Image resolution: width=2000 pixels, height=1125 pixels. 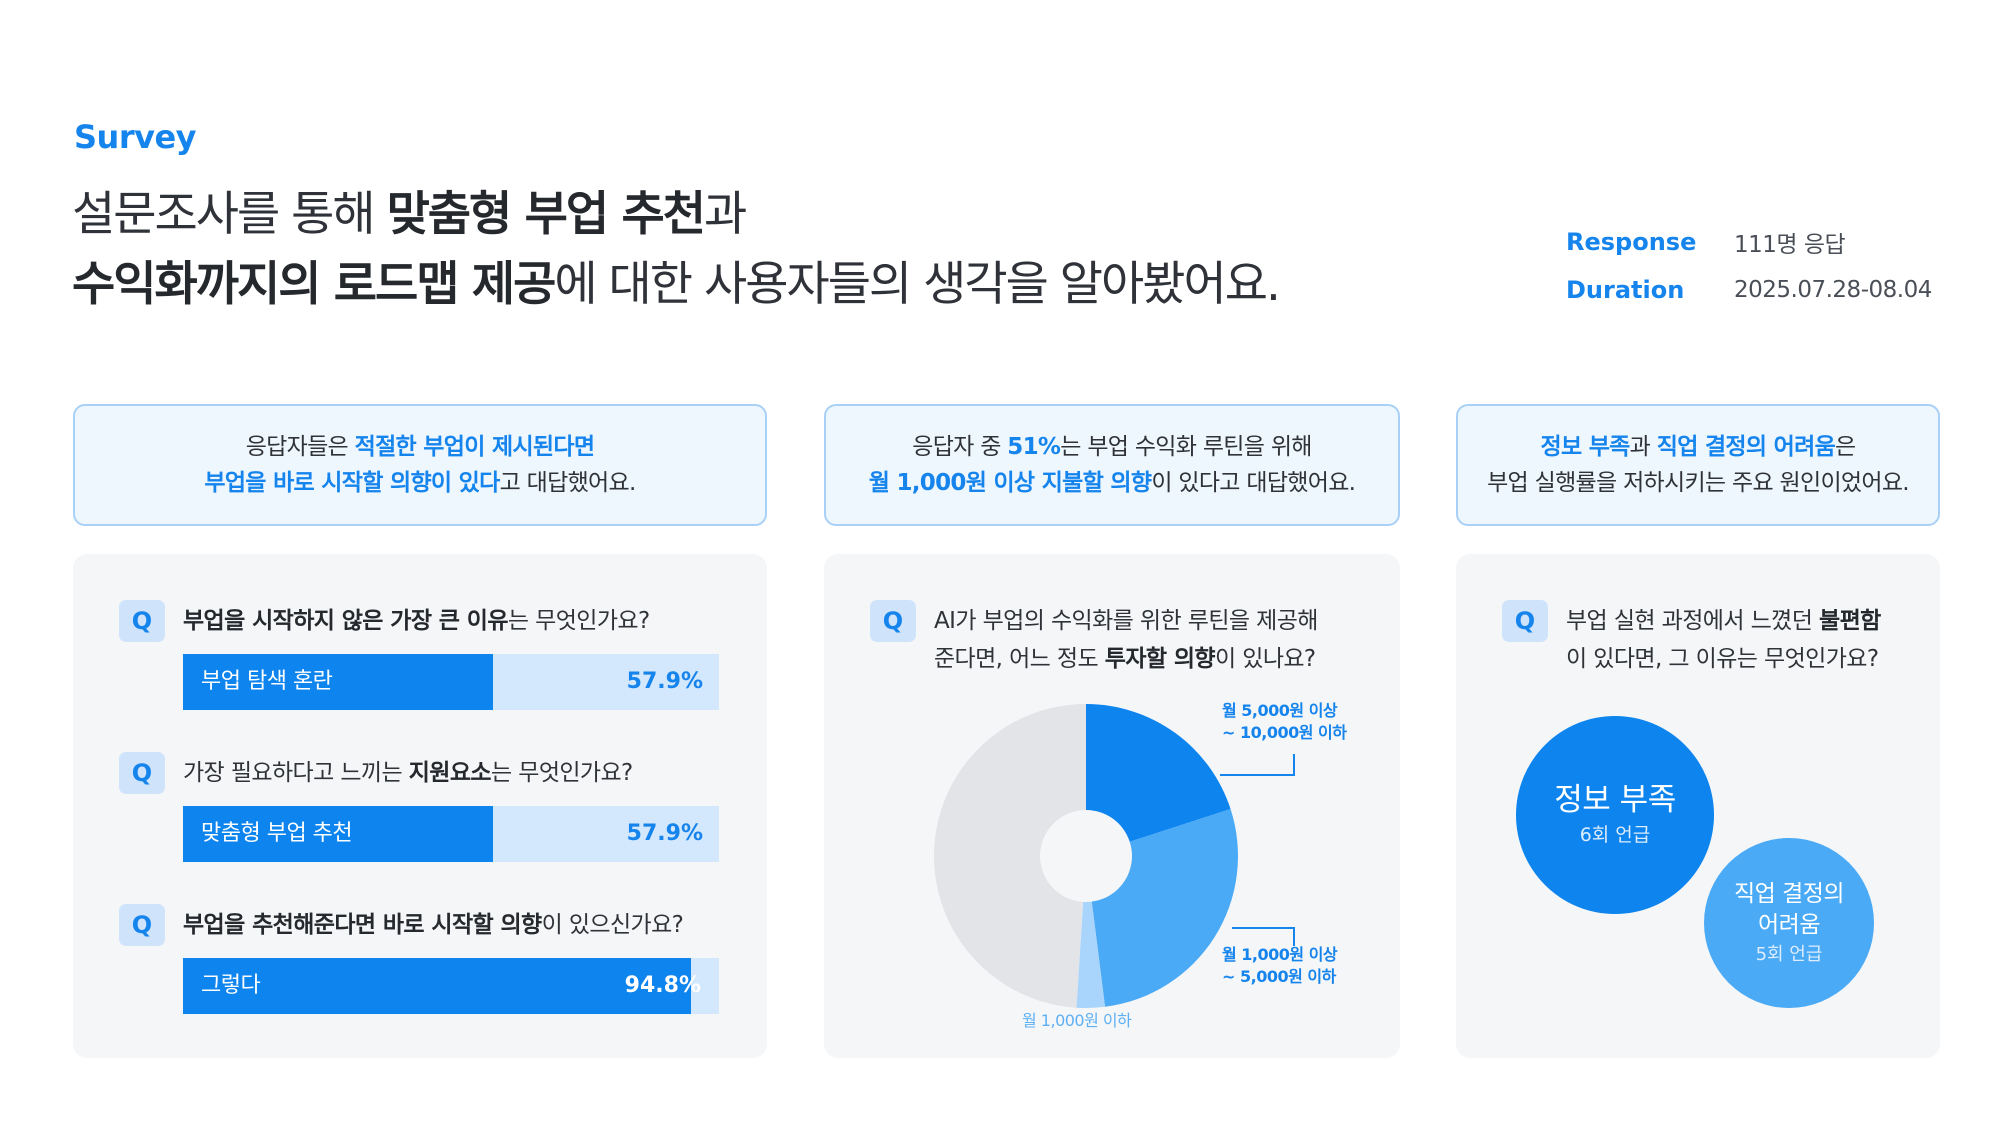 I want to click on meta-response: Response 111명 응답, so click(x=1749, y=242).